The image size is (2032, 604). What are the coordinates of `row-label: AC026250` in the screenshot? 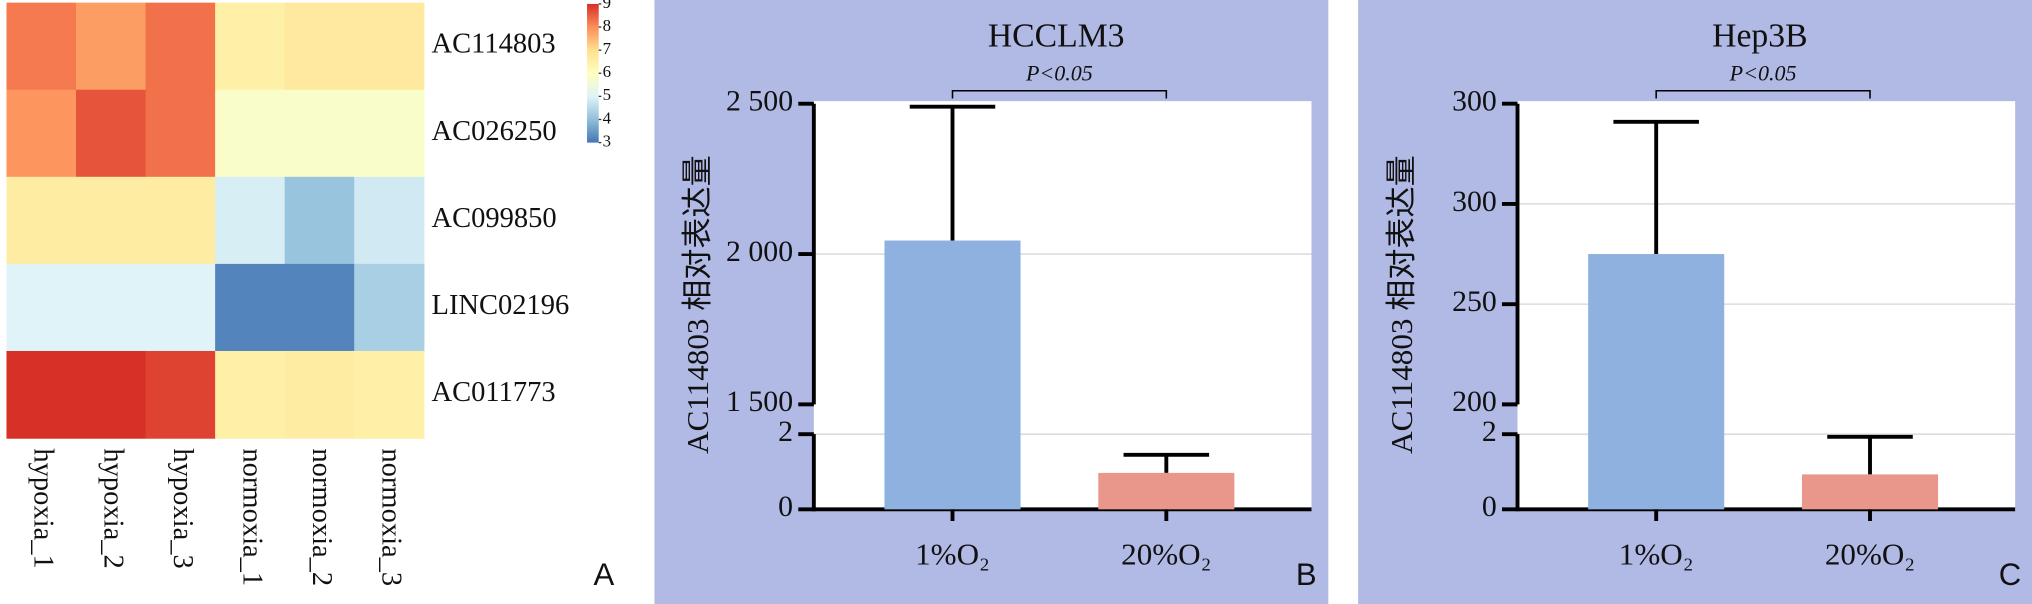 It's located at (494, 131).